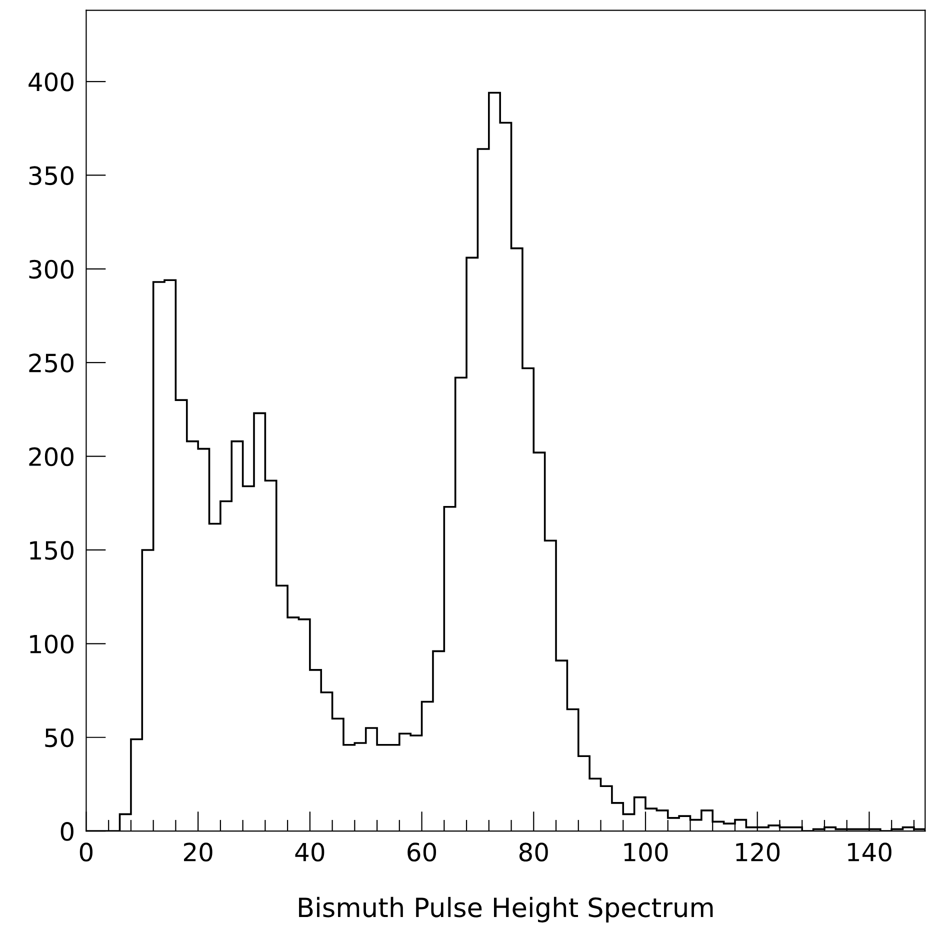 This screenshot has height=938, width=927. I want to click on x-tick-label: 40, so click(309, 852).